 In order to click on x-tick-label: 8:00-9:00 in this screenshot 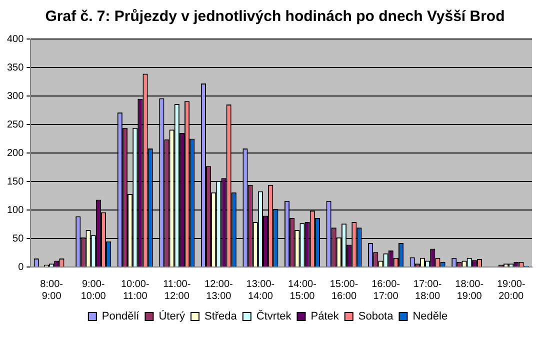, I will do `click(51, 290)`.